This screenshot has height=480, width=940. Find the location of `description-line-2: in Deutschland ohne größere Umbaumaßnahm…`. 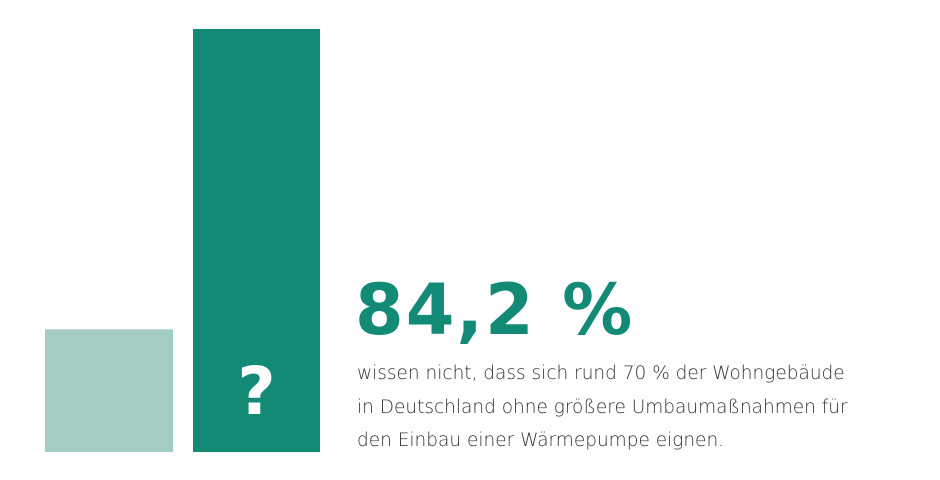

description-line-2: in Deutschland ohne größere Umbaumaßnahm… is located at coordinates (602, 407).